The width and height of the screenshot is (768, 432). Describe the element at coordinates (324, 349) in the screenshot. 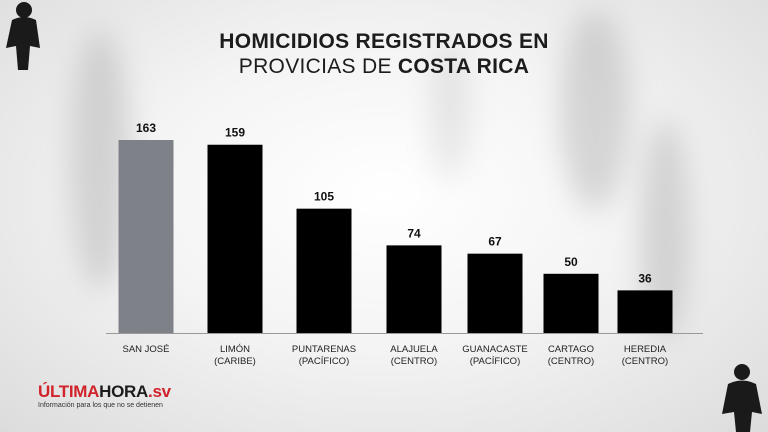

I see `category-label: PUNTARENAS` at that location.